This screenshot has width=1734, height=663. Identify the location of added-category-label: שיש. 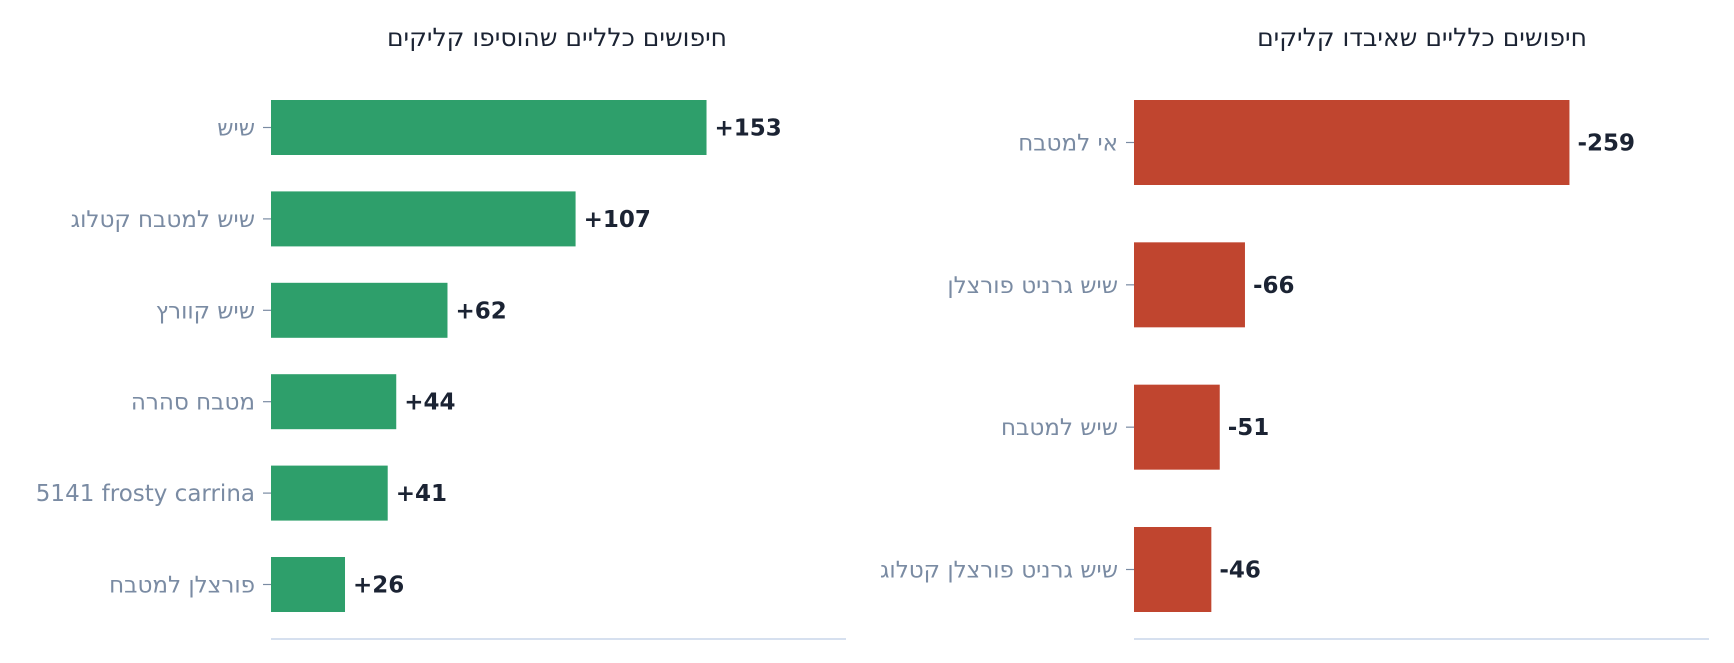
(236, 129).